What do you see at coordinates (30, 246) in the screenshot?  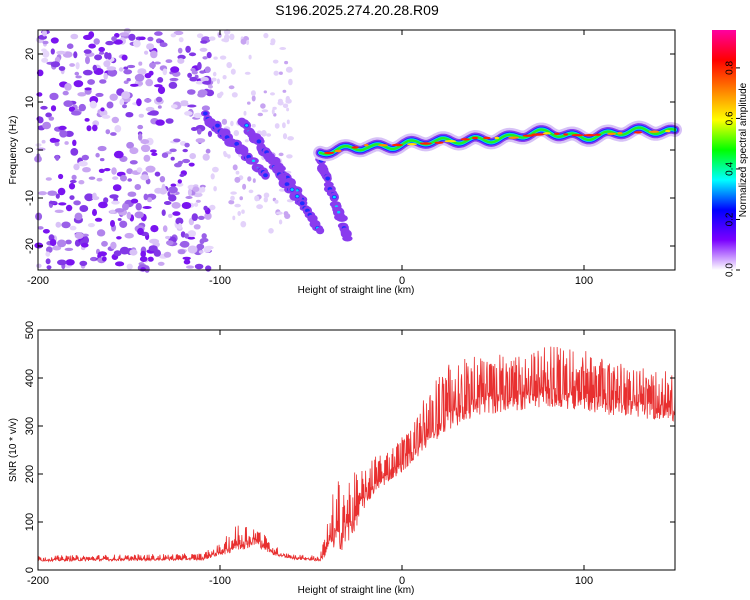 I see `spectrogram-y-tick-label: -20` at bounding box center [30, 246].